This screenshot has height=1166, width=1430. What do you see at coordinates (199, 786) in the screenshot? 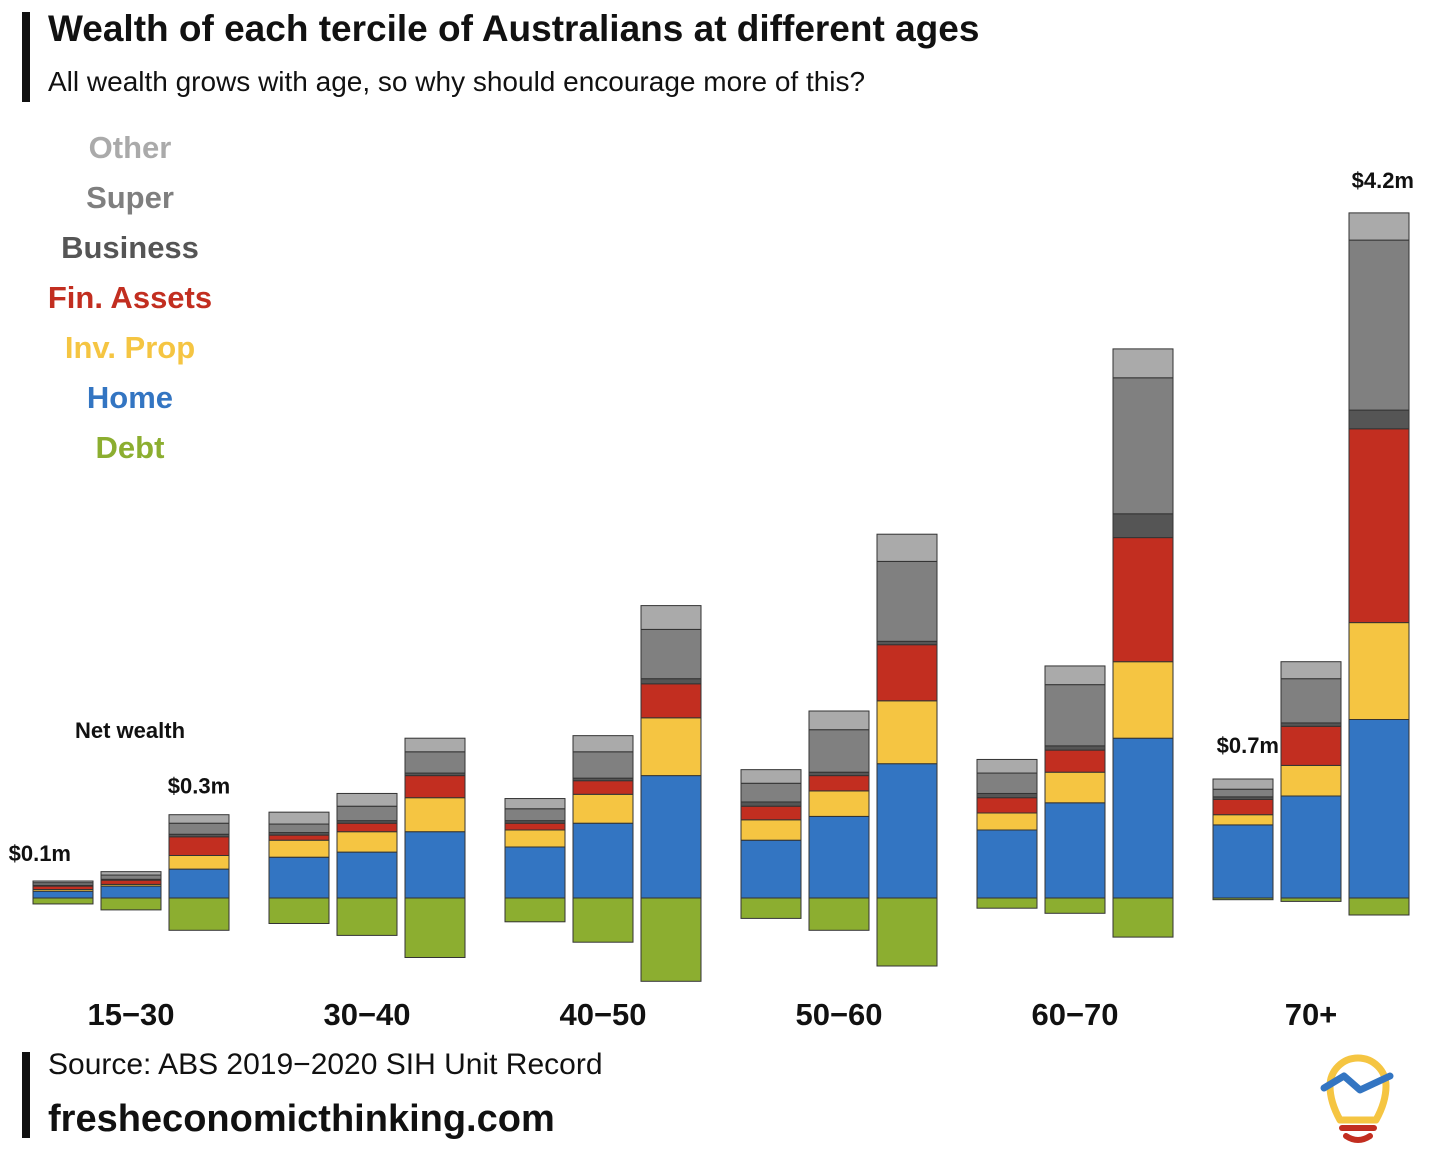
I see `data-label: $0.3m` at bounding box center [199, 786].